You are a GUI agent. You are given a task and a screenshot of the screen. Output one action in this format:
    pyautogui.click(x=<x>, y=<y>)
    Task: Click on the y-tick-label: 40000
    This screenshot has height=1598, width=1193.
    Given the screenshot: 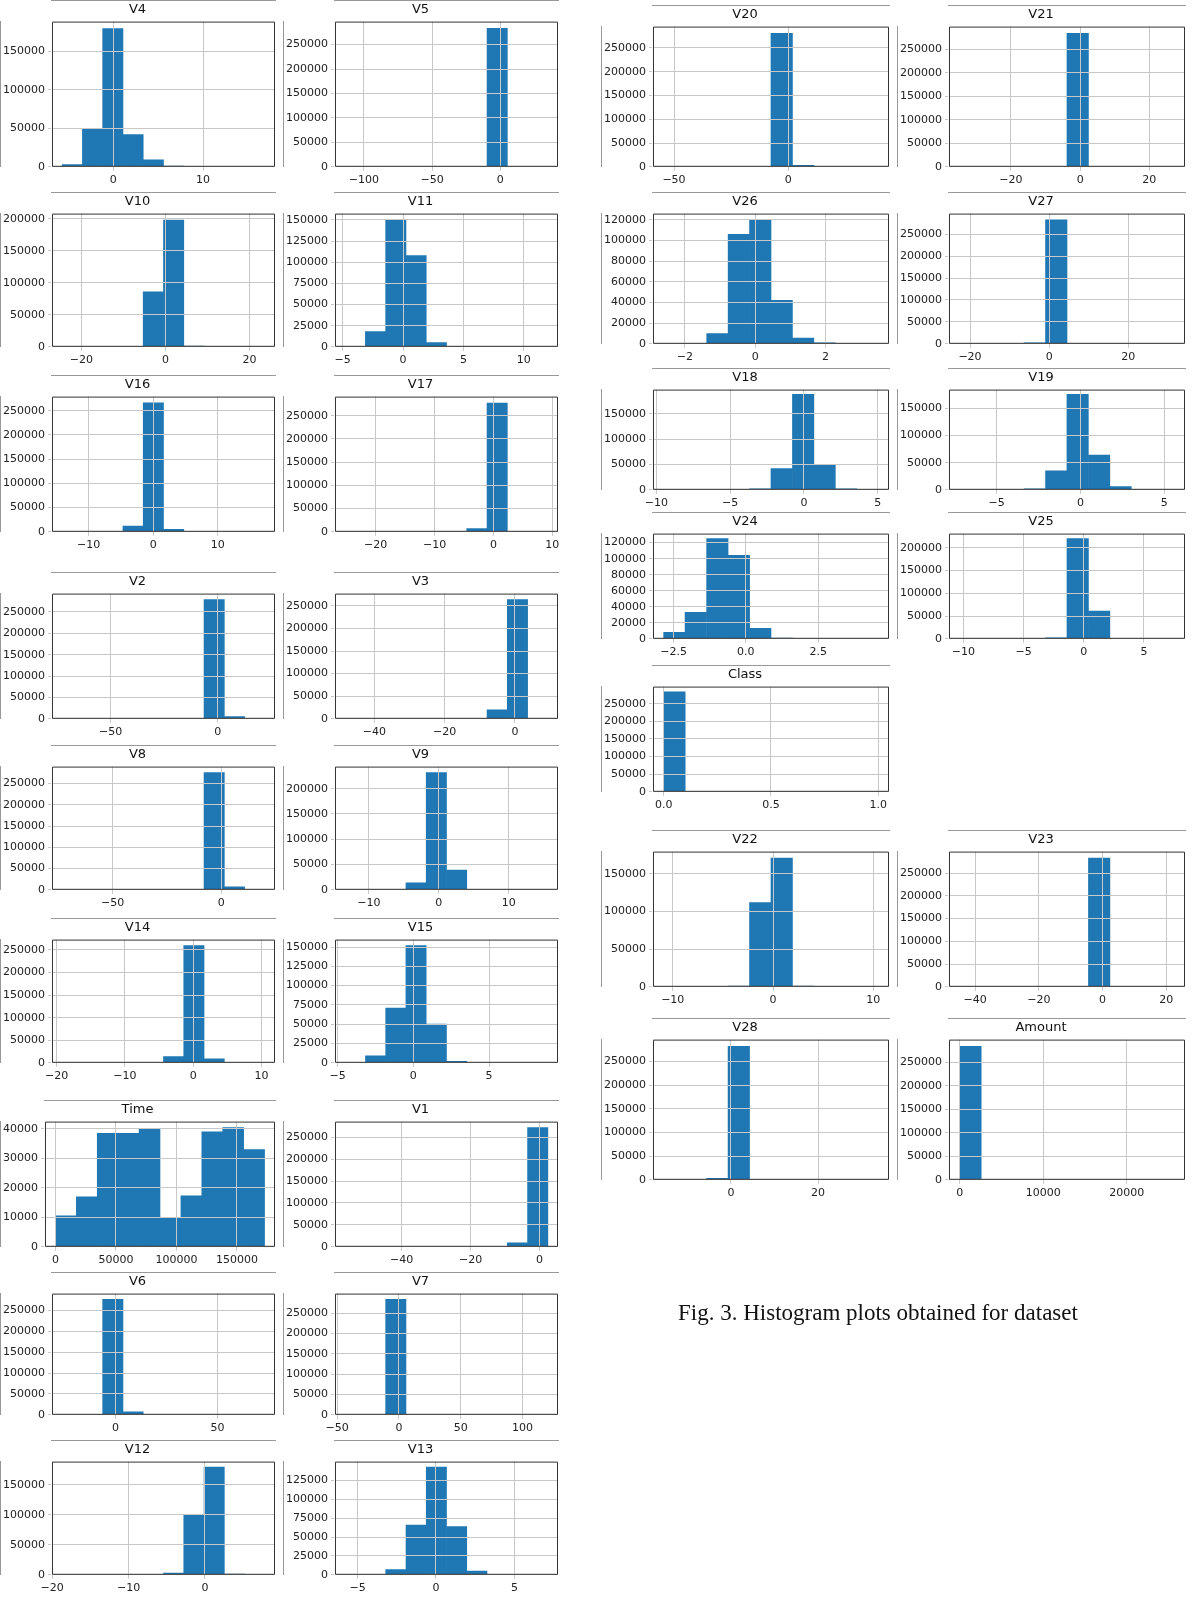 What is the action you would take?
    pyautogui.click(x=628, y=302)
    